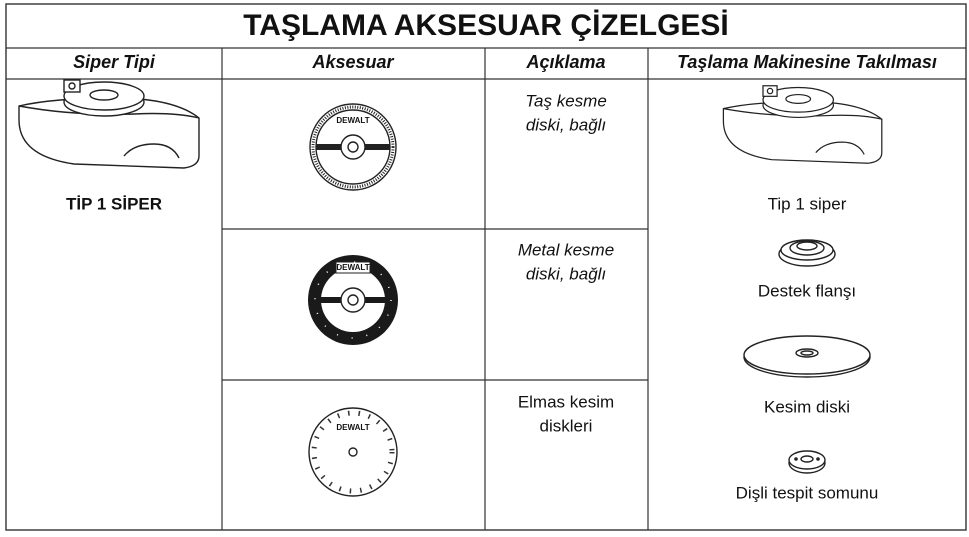 The image size is (969, 537). What do you see at coordinates (807, 62) in the screenshot?
I see `column-header: Taşlama Makinesine Takılması` at bounding box center [807, 62].